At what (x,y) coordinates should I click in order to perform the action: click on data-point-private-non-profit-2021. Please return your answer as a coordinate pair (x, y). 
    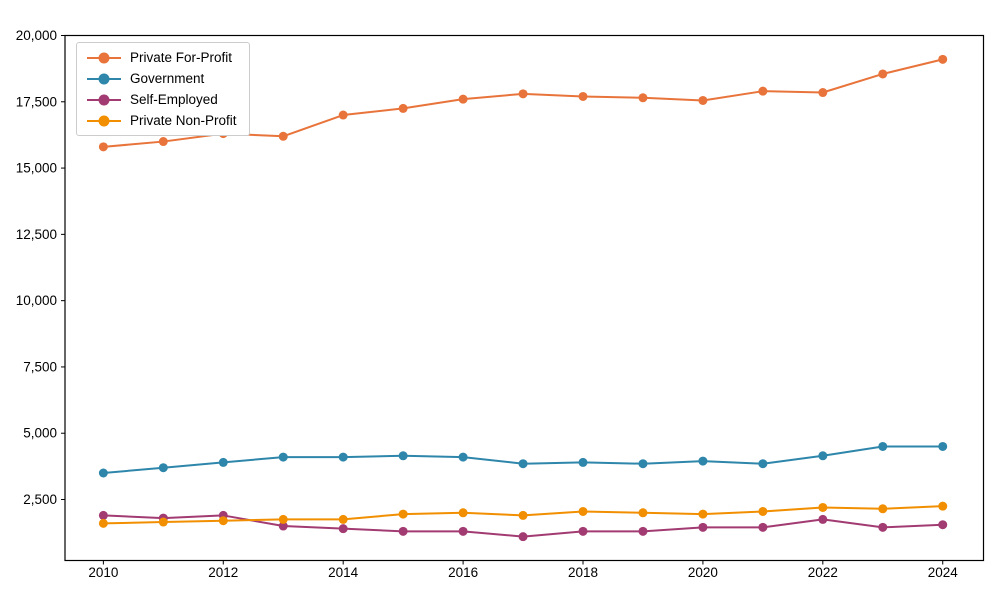
    Looking at the image, I should click on (763, 511).